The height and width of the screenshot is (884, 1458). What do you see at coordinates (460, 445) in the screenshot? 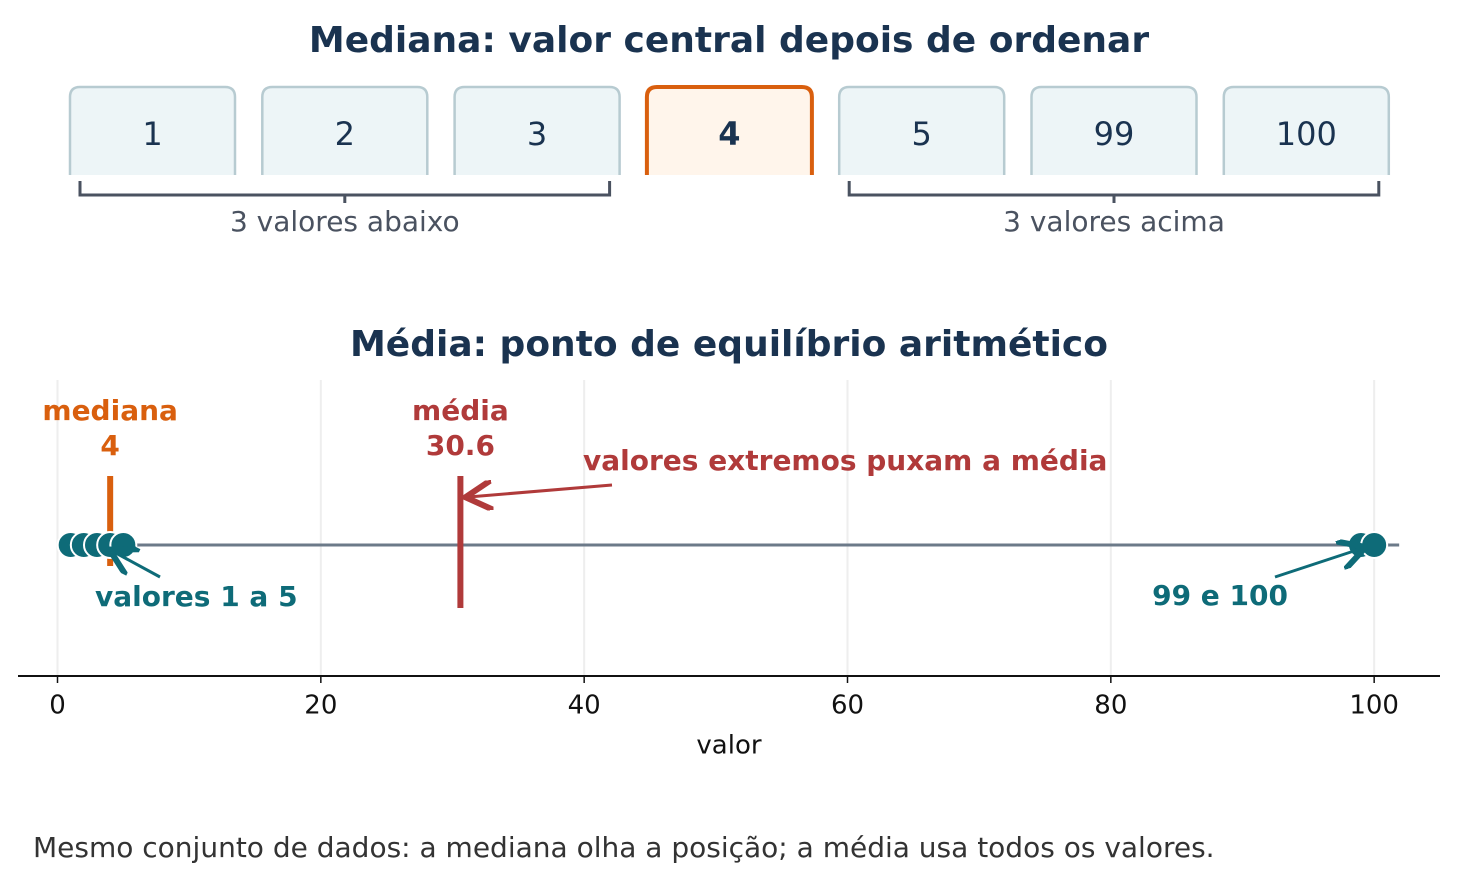
I see `mean-value: 30.6` at bounding box center [460, 445].